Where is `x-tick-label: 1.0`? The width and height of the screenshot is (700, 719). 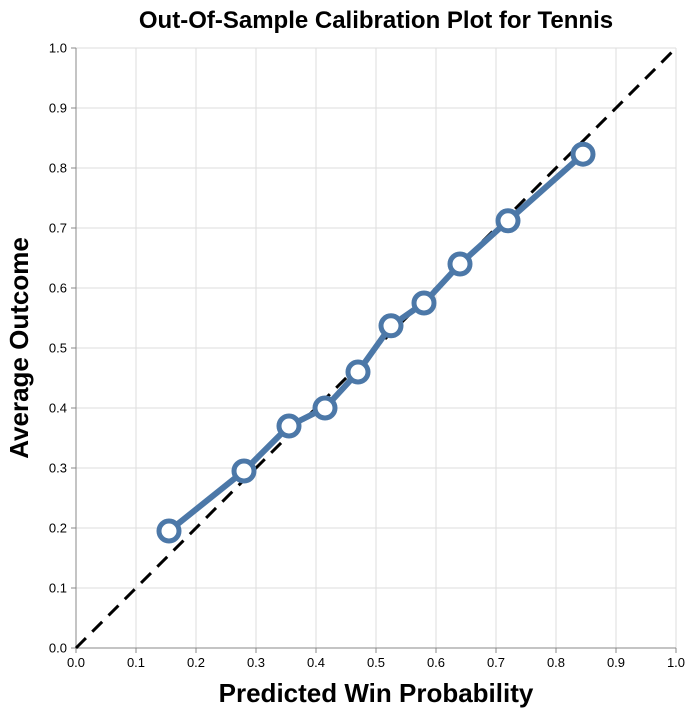
x-tick-label: 1.0 is located at coordinates (676, 662).